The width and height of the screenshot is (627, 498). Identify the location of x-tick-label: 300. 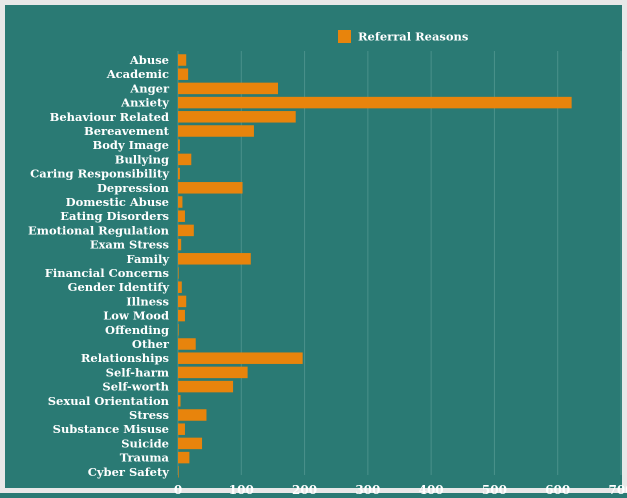
(367, 490).